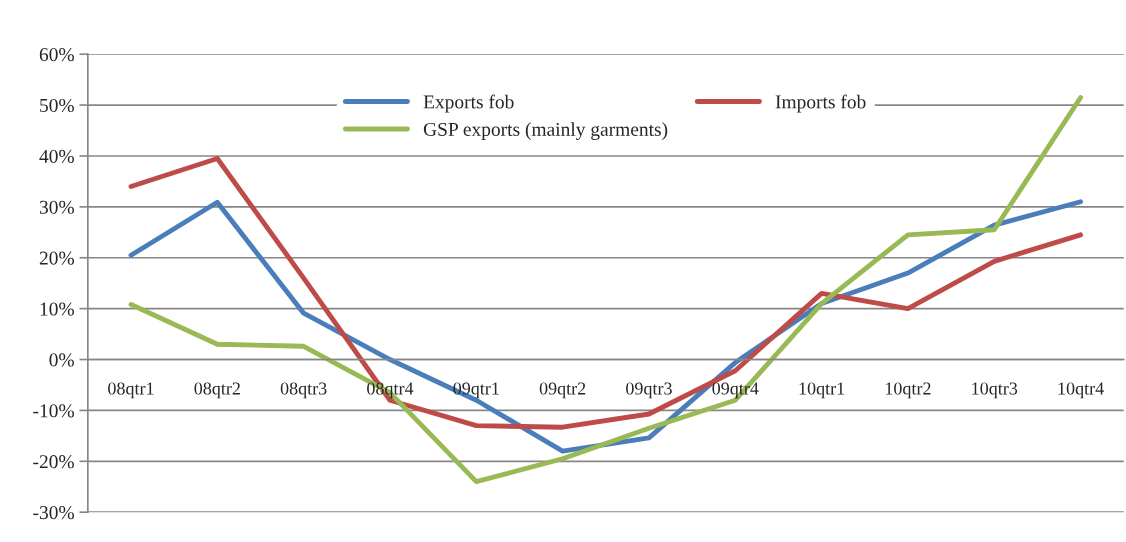 The width and height of the screenshot is (1126, 542). What do you see at coordinates (303, 390) in the screenshot?
I see `x-tick-label: 08qtr3` at bounding box center [303, 390].